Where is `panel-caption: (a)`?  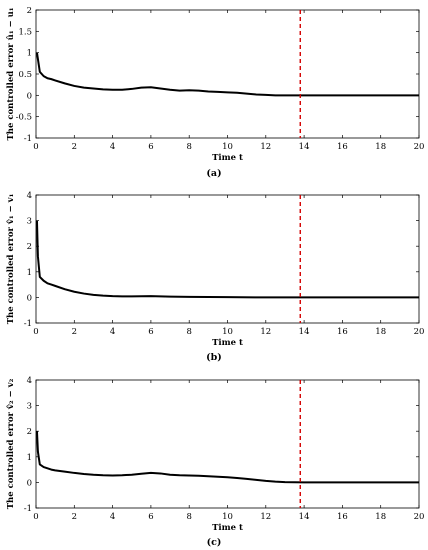
panel-caption: (a) is located at coordinates (213, 173).